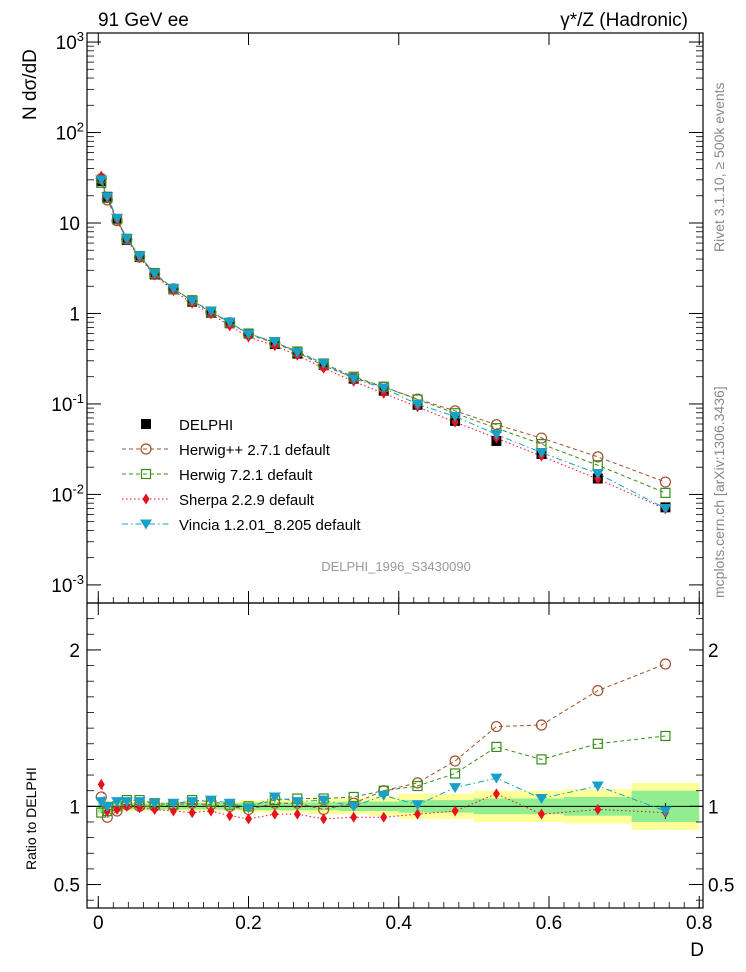 The width and height of the screenshot is (746, 972). Describe the element at coordinates (30, 84) in the screenshot. I see `main-ylabel: N dσ/dD` at that location.